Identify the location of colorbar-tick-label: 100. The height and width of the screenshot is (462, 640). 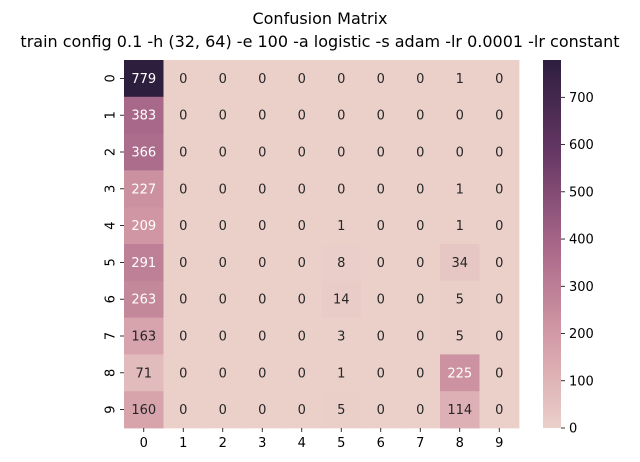
(581, 381).